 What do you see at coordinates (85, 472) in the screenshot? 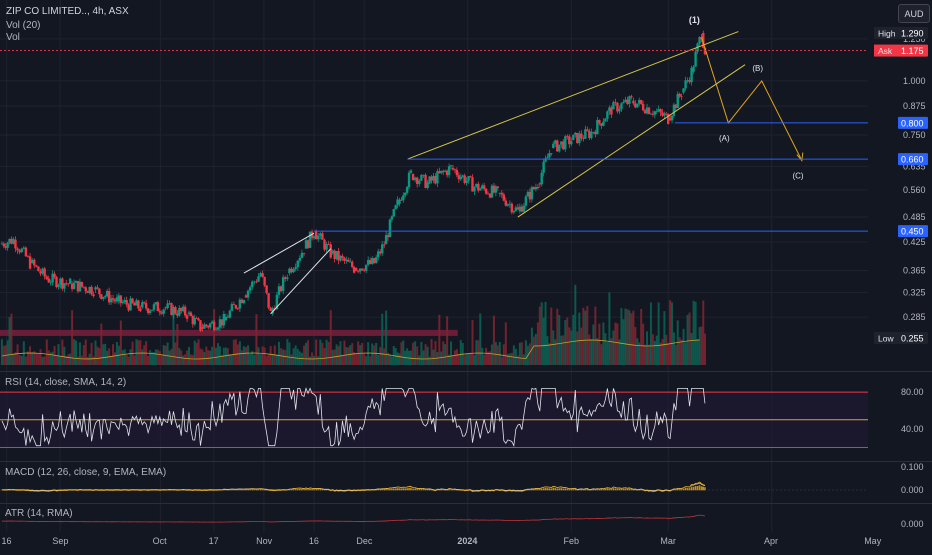
I see `macd-legend: MACD (12, 26, close, 9, EMA, EMA)` at bounding box center [85, 472].